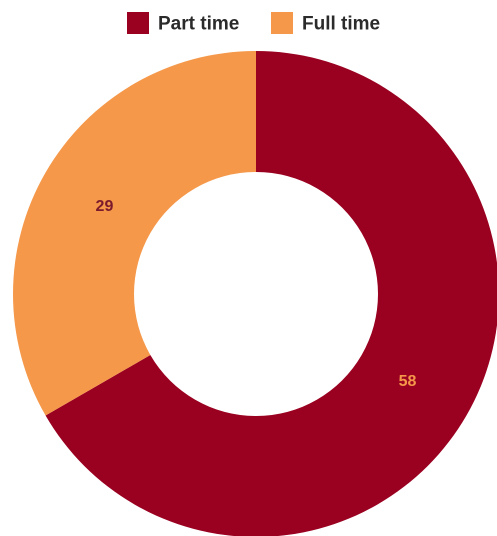 This screenshot has height=536, width=497. What do you see at coordinates (253, 23) in the screenshot?
I see `legend: Part time Full time` at bounding box center [253, 23].